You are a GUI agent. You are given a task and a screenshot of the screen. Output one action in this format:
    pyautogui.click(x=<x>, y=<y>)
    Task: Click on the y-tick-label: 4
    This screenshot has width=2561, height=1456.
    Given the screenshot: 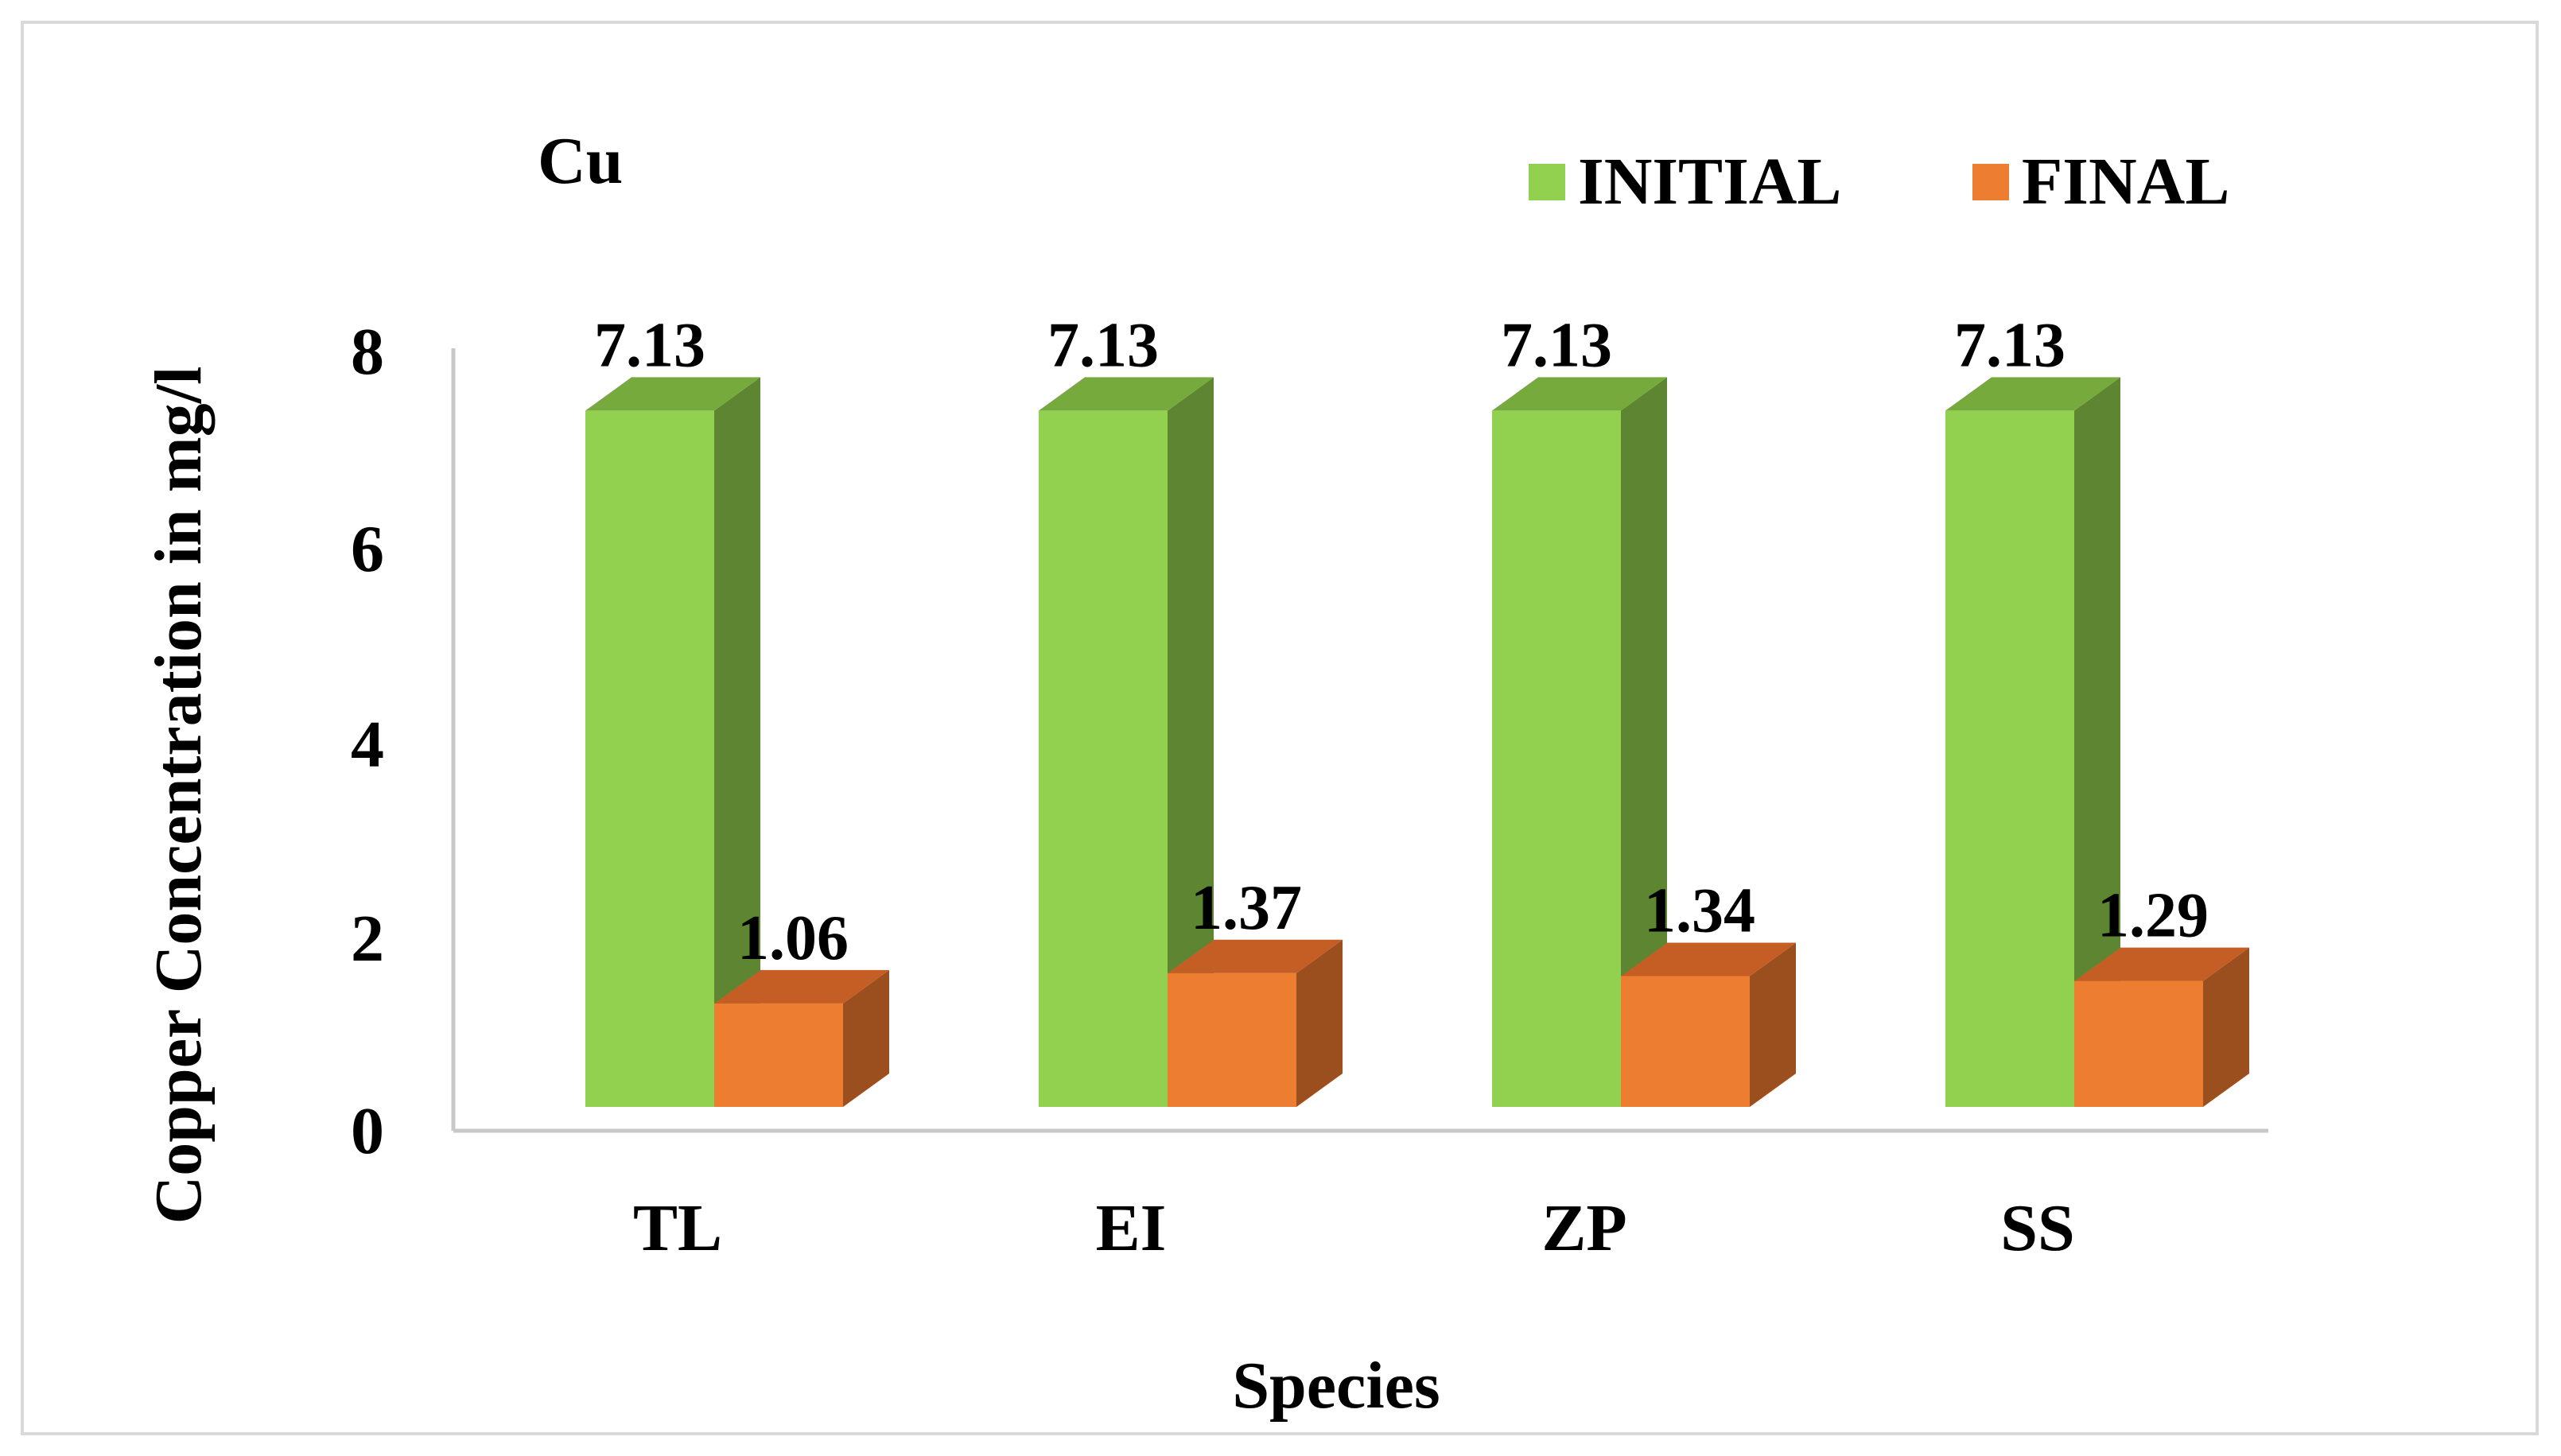 What is the action you would take?
    pyautogui.click(x=367, y=745)
    